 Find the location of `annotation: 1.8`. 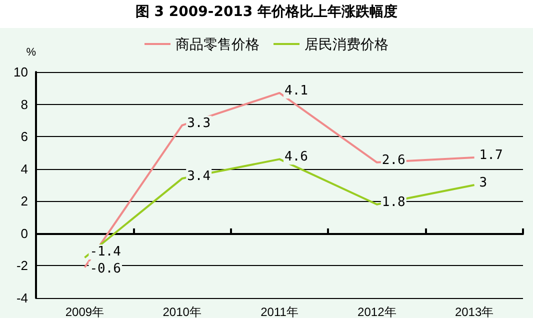

annotation: 1.8 is located at coordinates (394, 202).